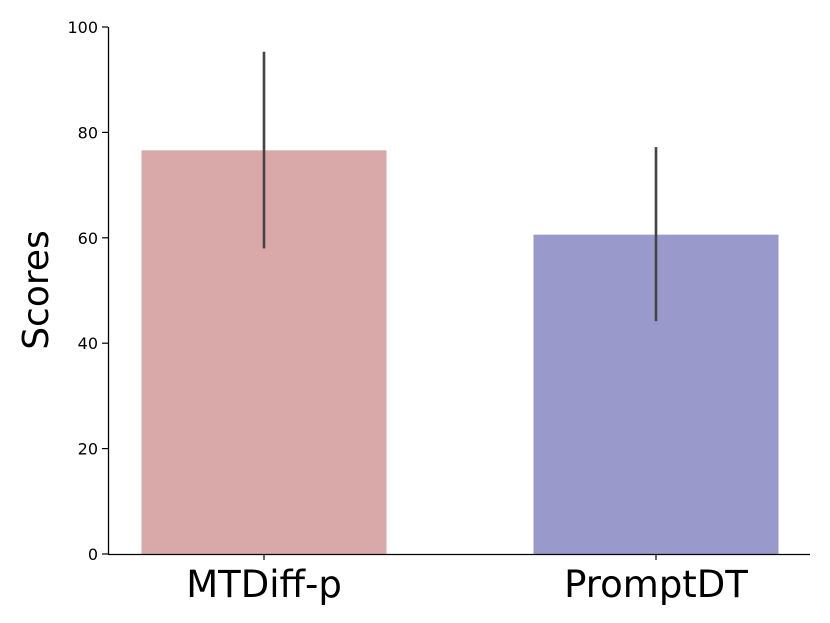  What do you see at coordinates (264, 584) in the screenshot?
I see `x-tick-label: MTDiff-p` at bounding box center [264, 584].